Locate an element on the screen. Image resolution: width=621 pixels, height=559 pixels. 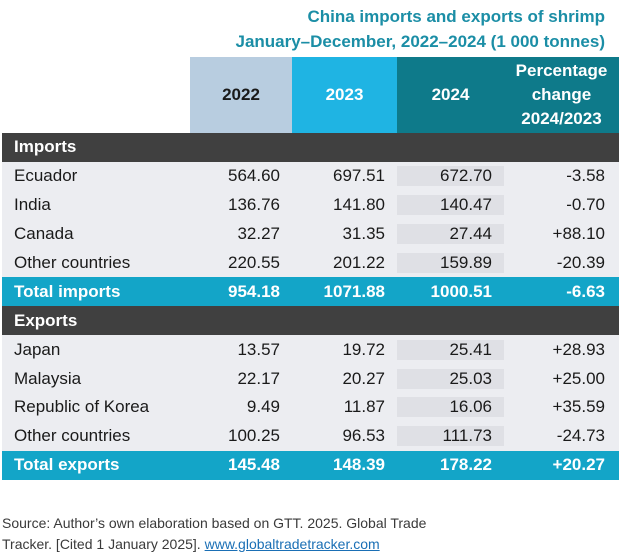
header-2023: 2023 is located at coordinates (344, 95).